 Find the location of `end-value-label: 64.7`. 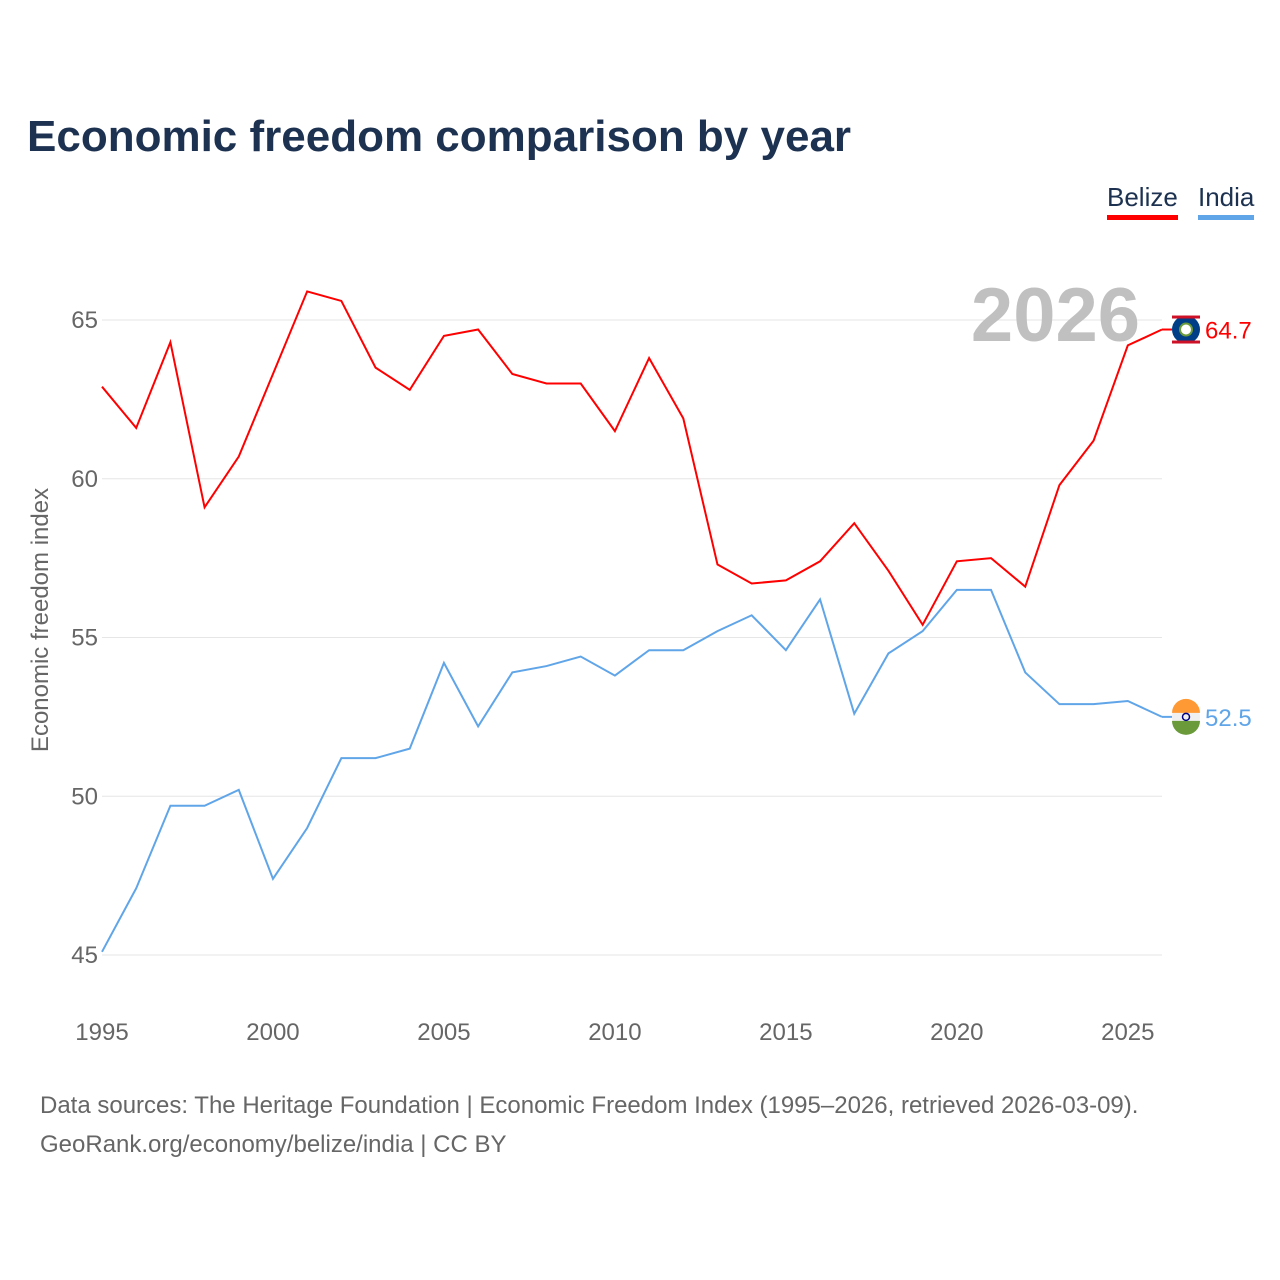

end-value-label: 64.7 is located at coordinates (1228, 331).